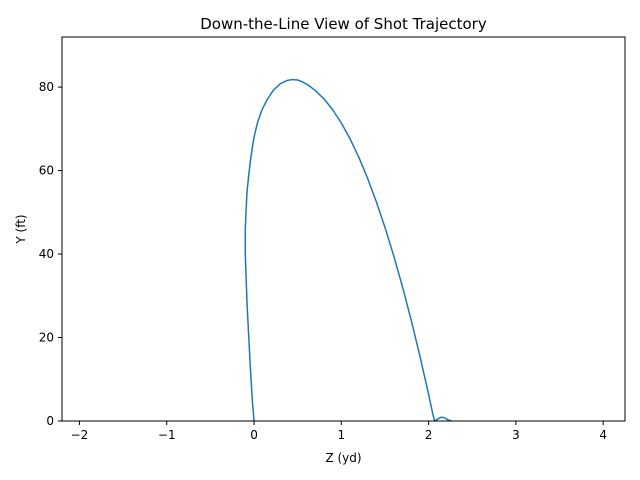  Describe the element at coordinates (80, 435) in the screenshot. I see `x-tick-label: −2` at that location.